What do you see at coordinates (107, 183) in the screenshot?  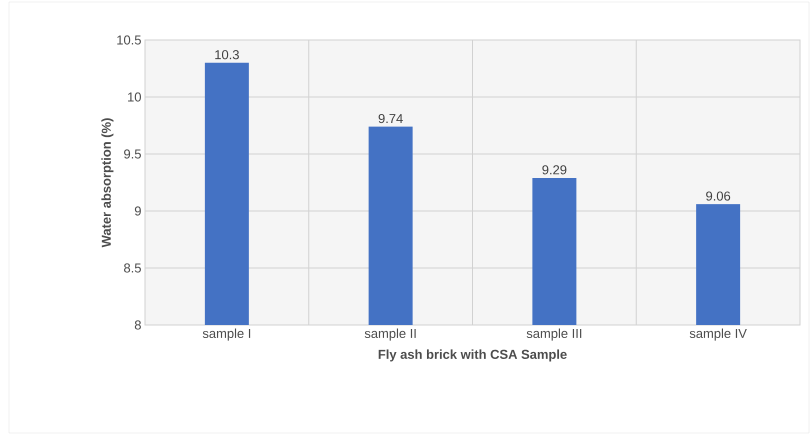 I see `y-axis-title: Water absorption (%)` at bounding box center [107, 183].